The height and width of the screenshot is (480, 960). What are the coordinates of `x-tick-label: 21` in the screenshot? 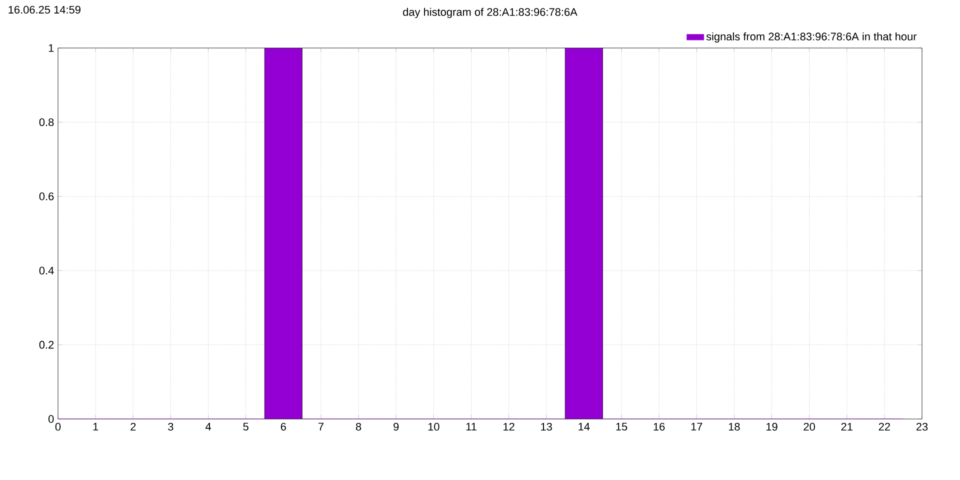 It's located at (846, 426).